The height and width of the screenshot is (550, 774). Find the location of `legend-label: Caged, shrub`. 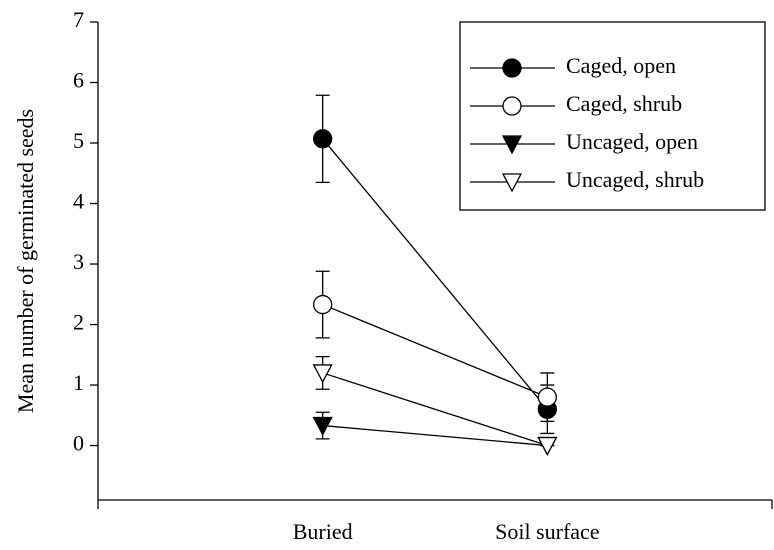

legend-label: Caged, shrub is located at coordinates (624, 103).